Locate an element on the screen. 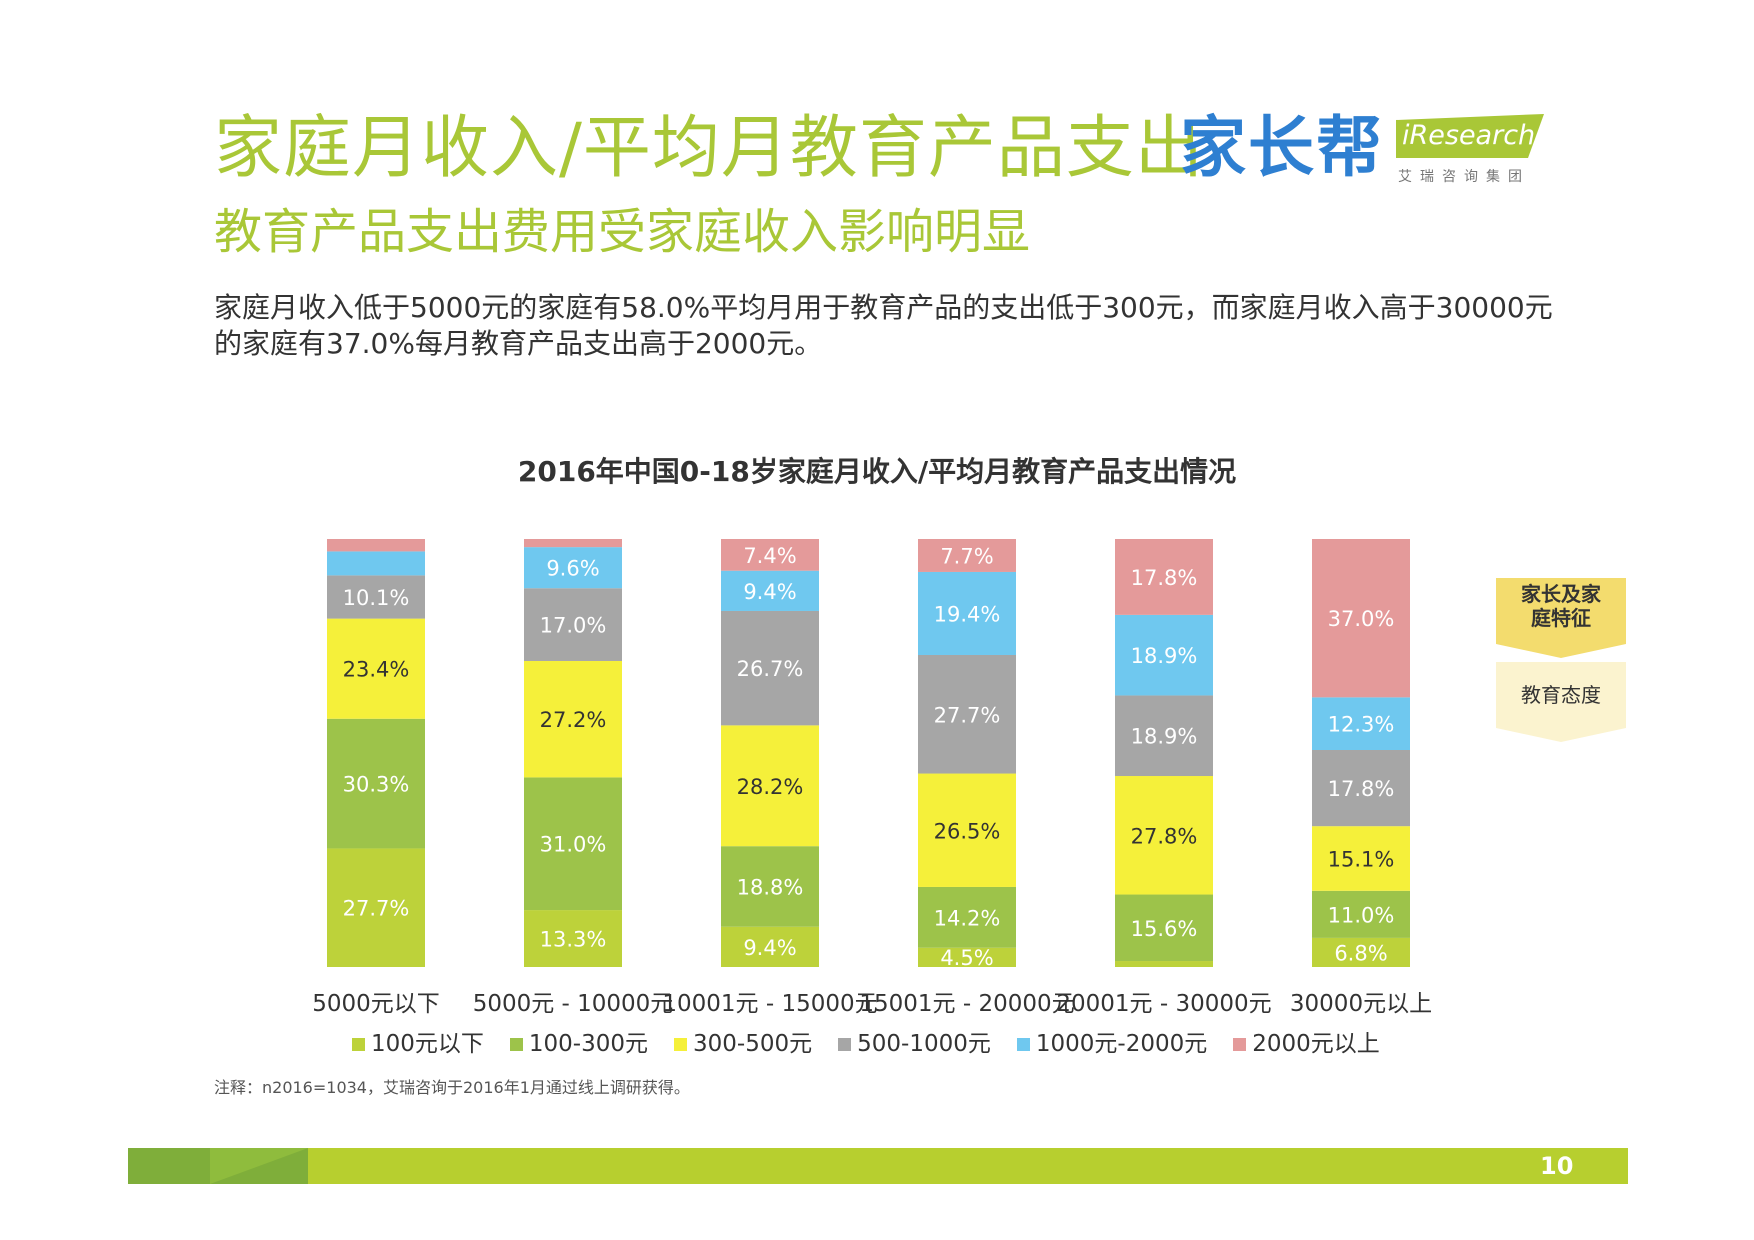  data-label: 14.2% is located at coordinates (967, 918).